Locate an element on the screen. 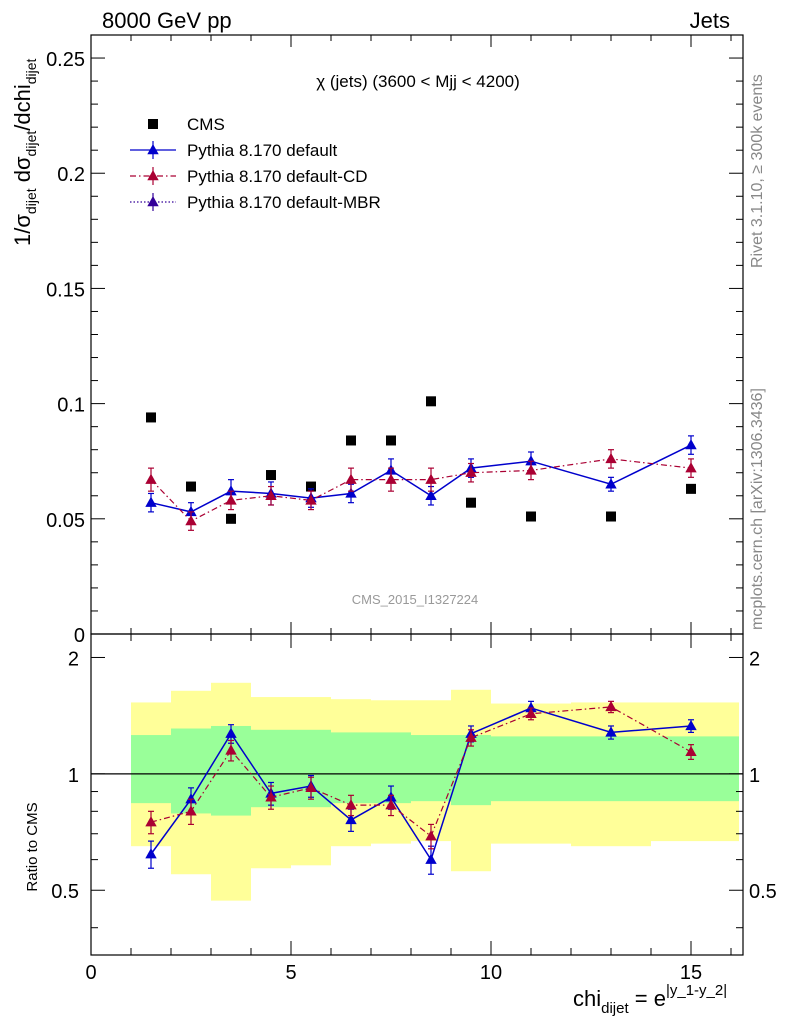  legend-label: Pythia 8.170 default-CD is located at coordinates (277, 176).